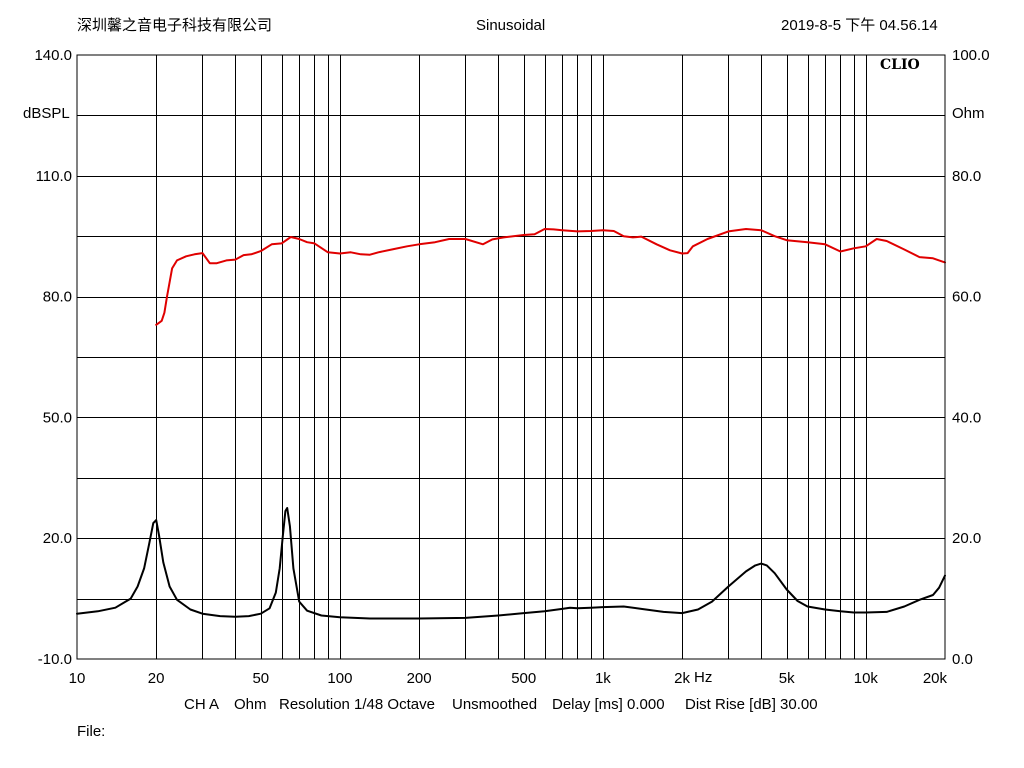 Image resolution: width=1024 pixels, height=768 pixels. What do you see at coordinates (751, 704) in the screenshot?
I see `status-dist-rise: Dist Rise [dB] 30.00` at bounding box center [751, 704].